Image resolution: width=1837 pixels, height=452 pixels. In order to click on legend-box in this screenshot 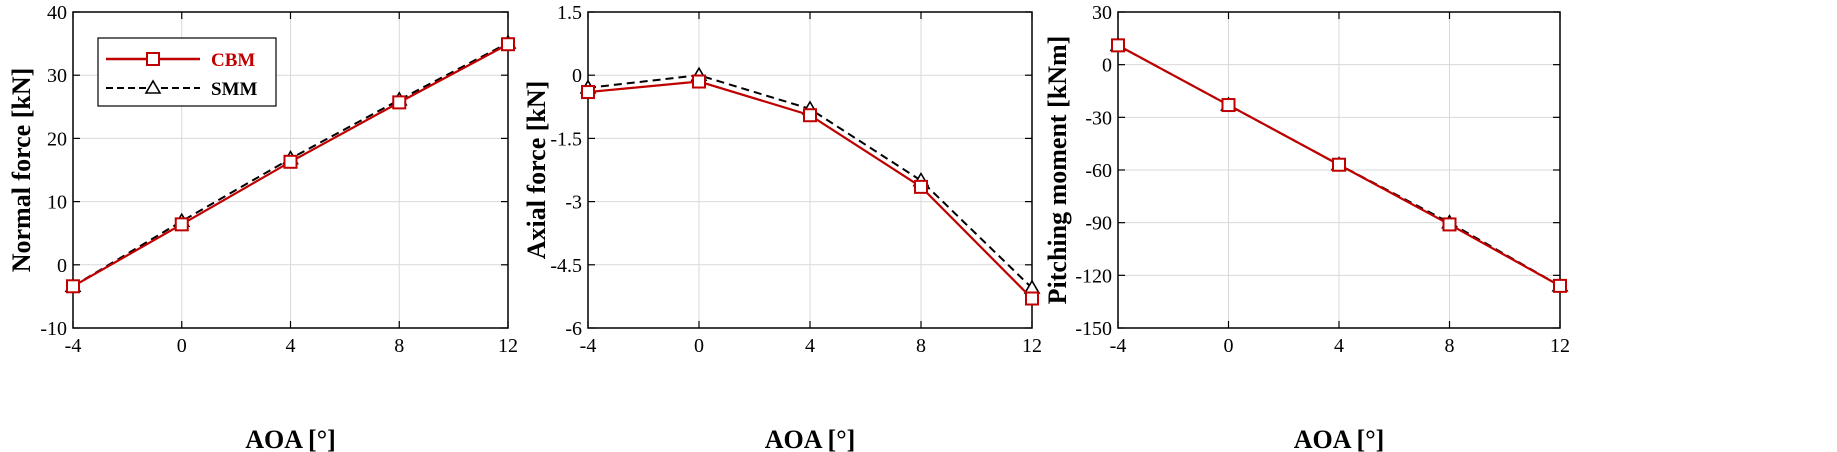, I will do `click(187, 72)`.